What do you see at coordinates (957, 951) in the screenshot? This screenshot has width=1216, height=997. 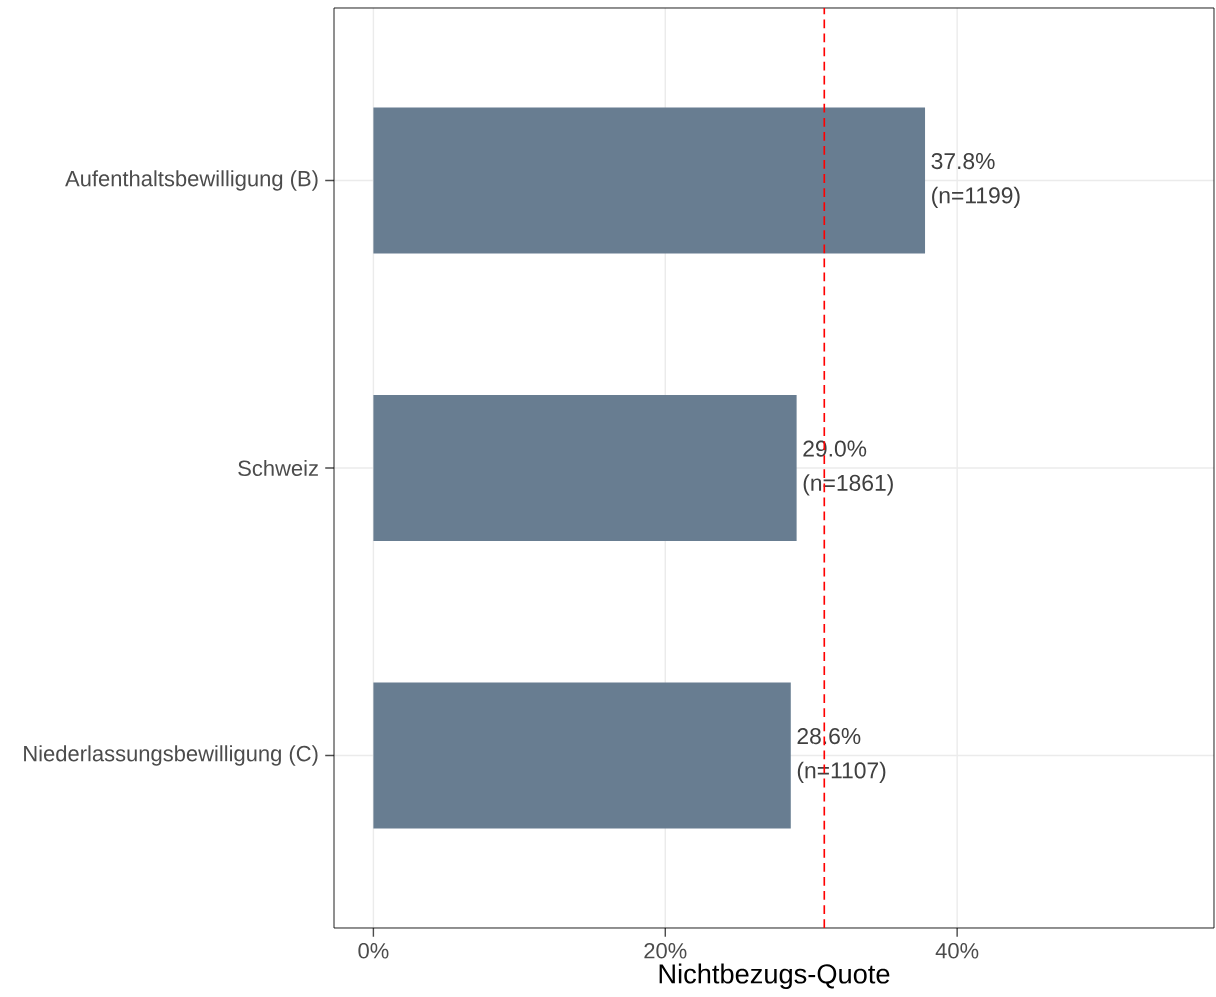 I see `x-tick-label: 40%` at bounding box center [957, 951].